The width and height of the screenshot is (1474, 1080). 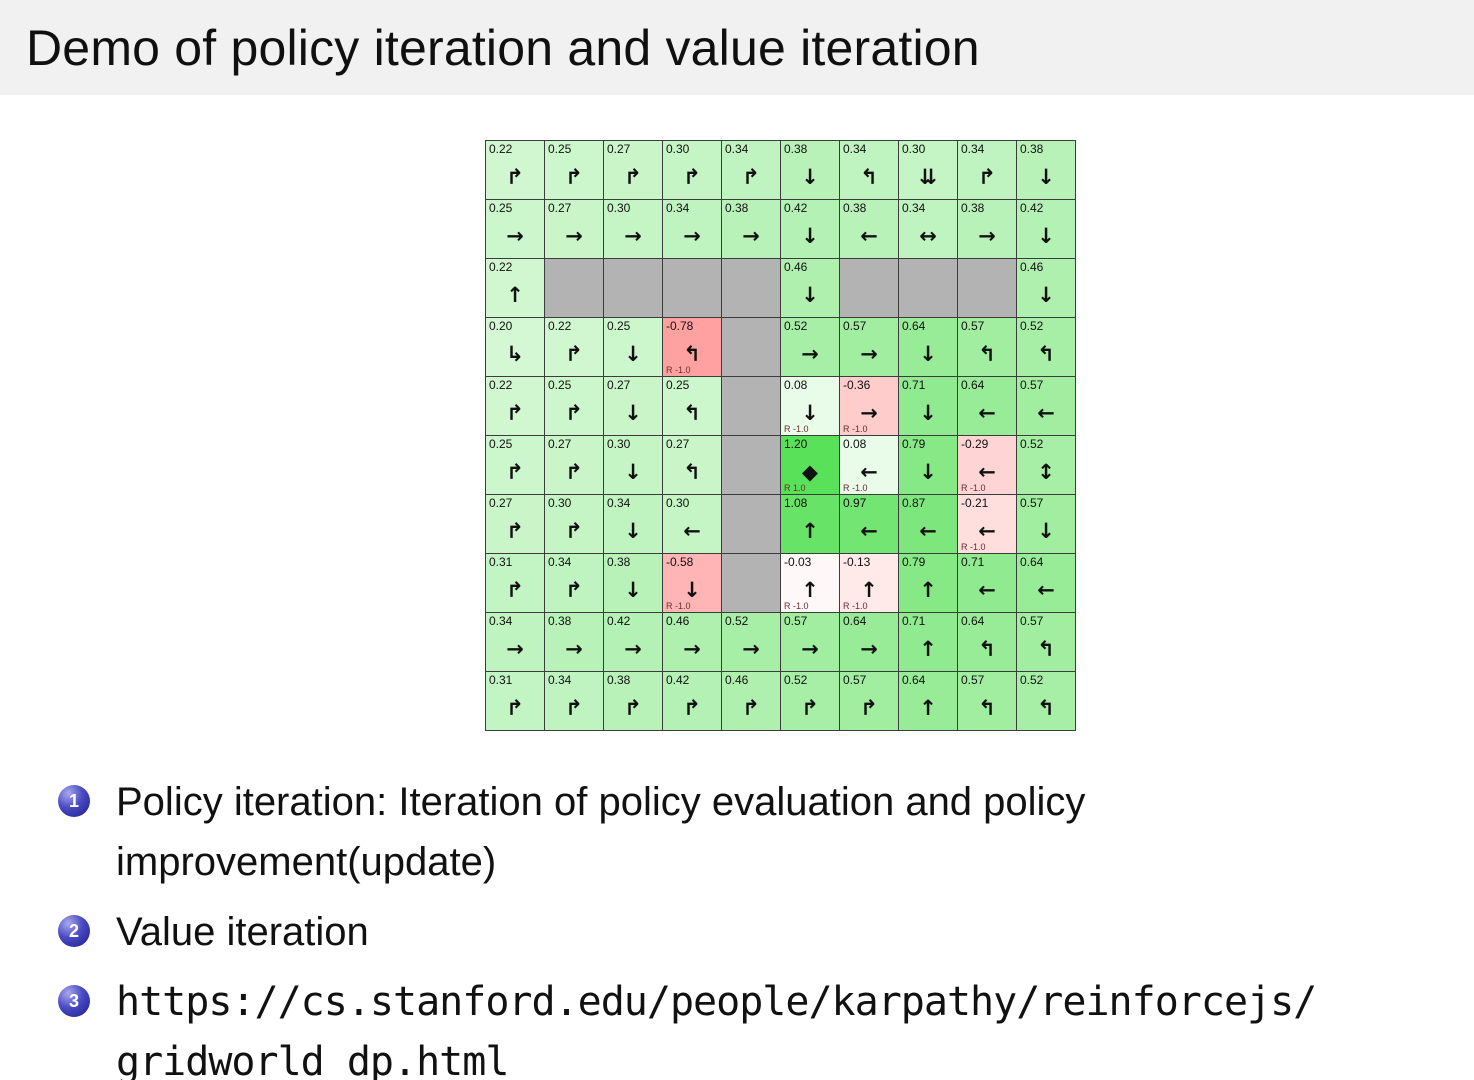 I want to click on cell-value: 0.46, so click(x=1032, y=267).